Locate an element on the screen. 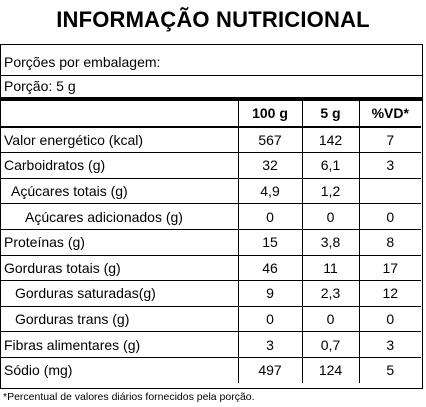  value-5g: 124 is located at coordinates (330, 370).